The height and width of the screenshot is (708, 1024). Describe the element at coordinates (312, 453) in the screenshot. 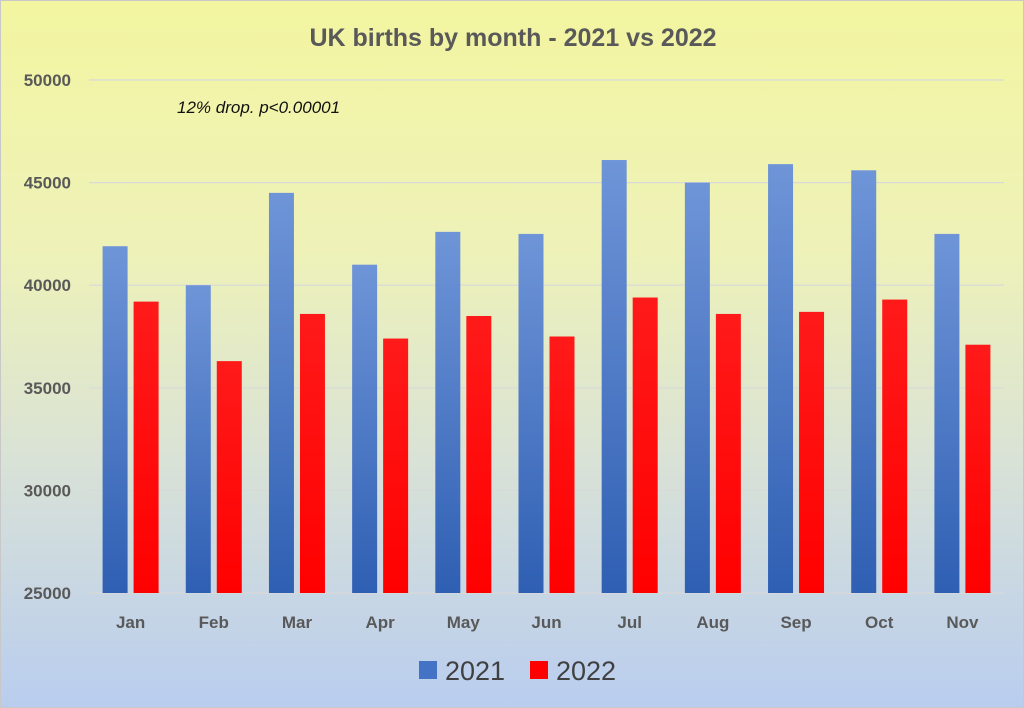

I see `bar-2022-mar` at that location.